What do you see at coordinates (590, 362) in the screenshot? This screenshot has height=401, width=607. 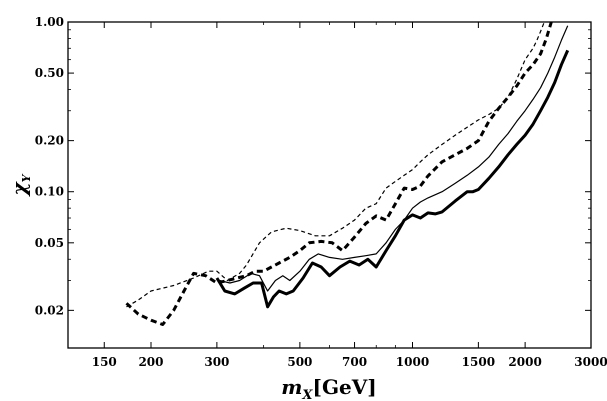 I see `x-tick-label-3000: 3000` at bounding box center [590, 362].